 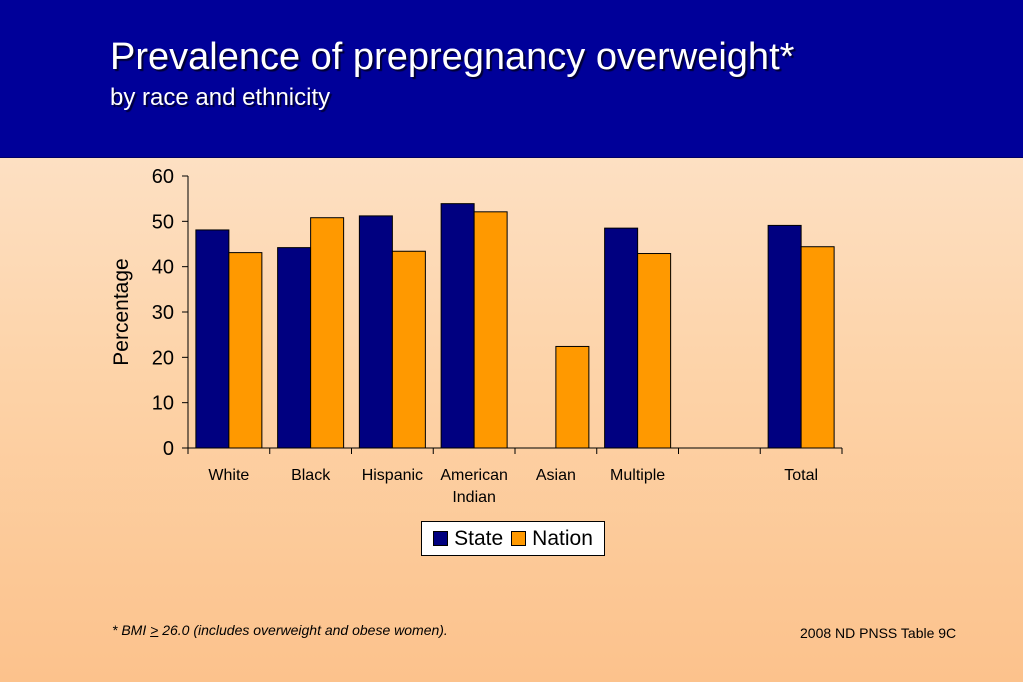 What do you see at coordinates (212, 339) in the screenshot?
I see `bar-state-white` at bounding box center [212, 339].